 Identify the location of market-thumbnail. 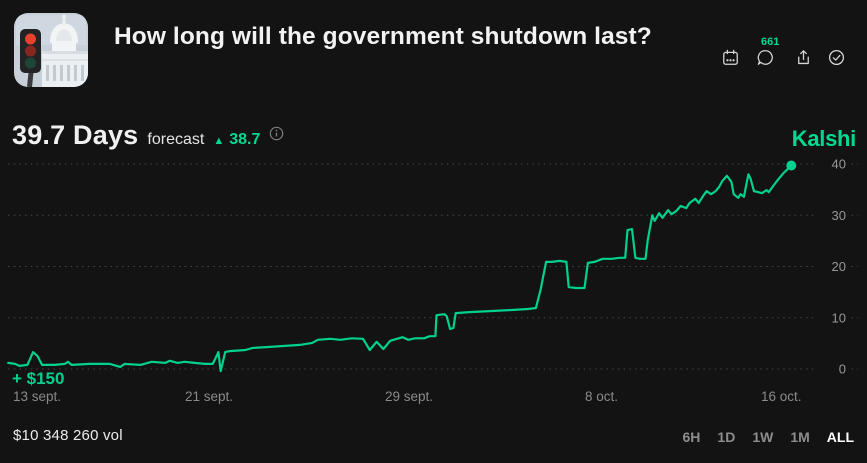
(51, 50).